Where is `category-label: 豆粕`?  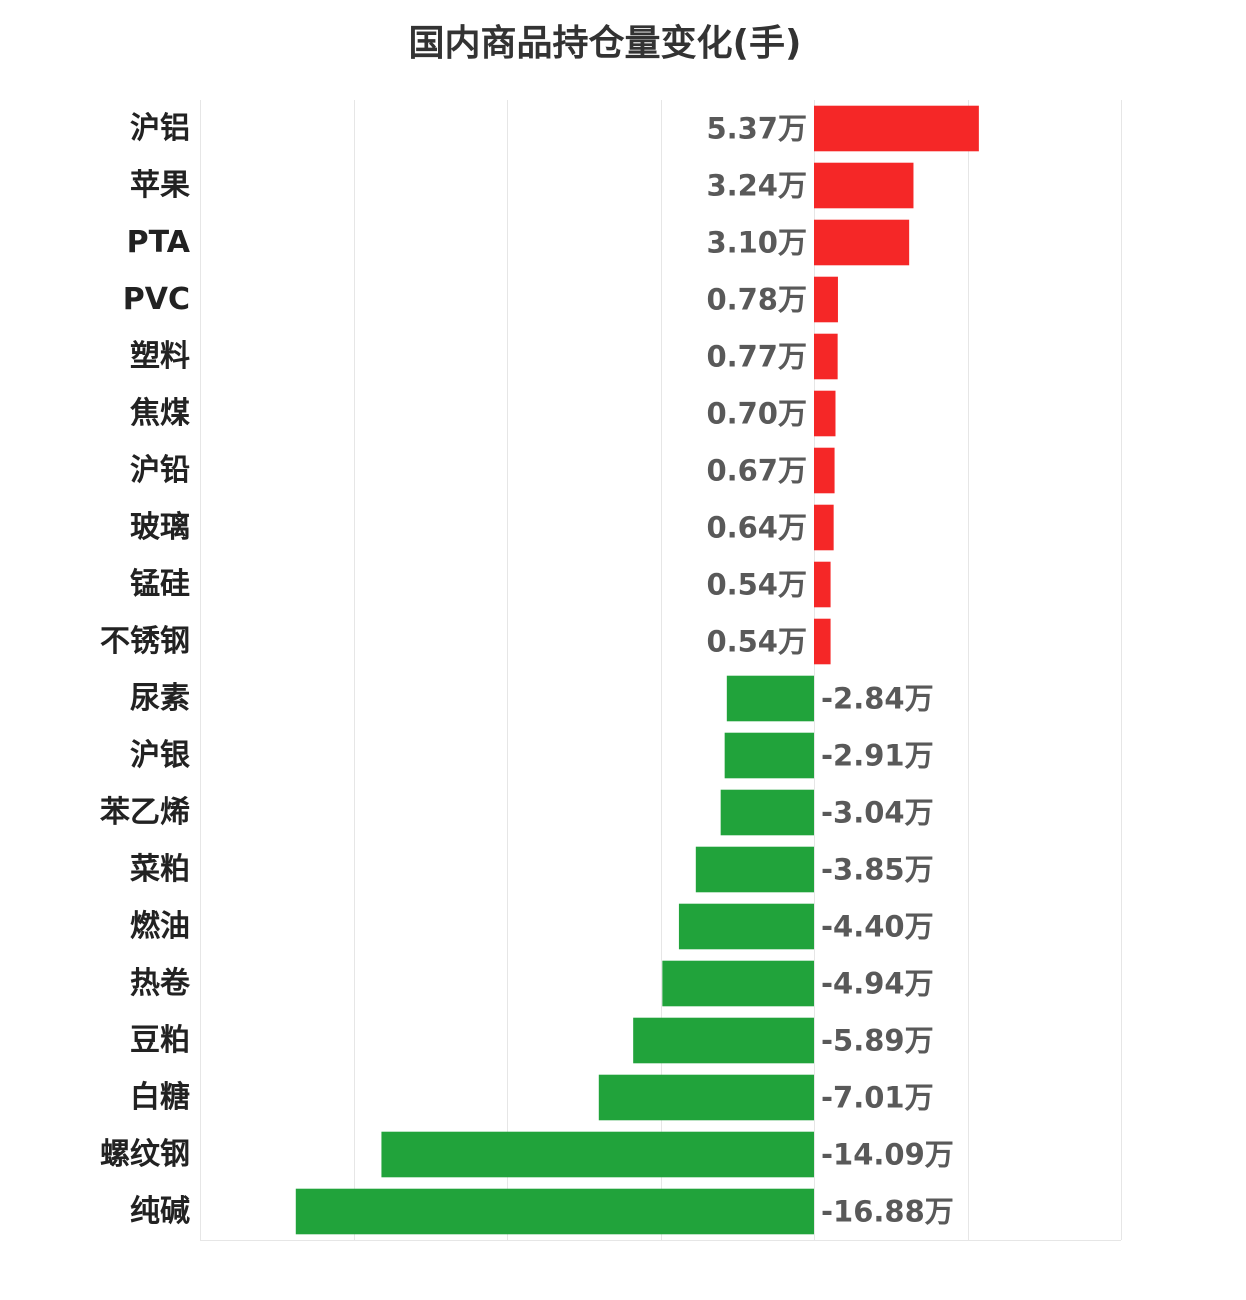
category-label: 豆粕 is located at coordinates (160, 1040).